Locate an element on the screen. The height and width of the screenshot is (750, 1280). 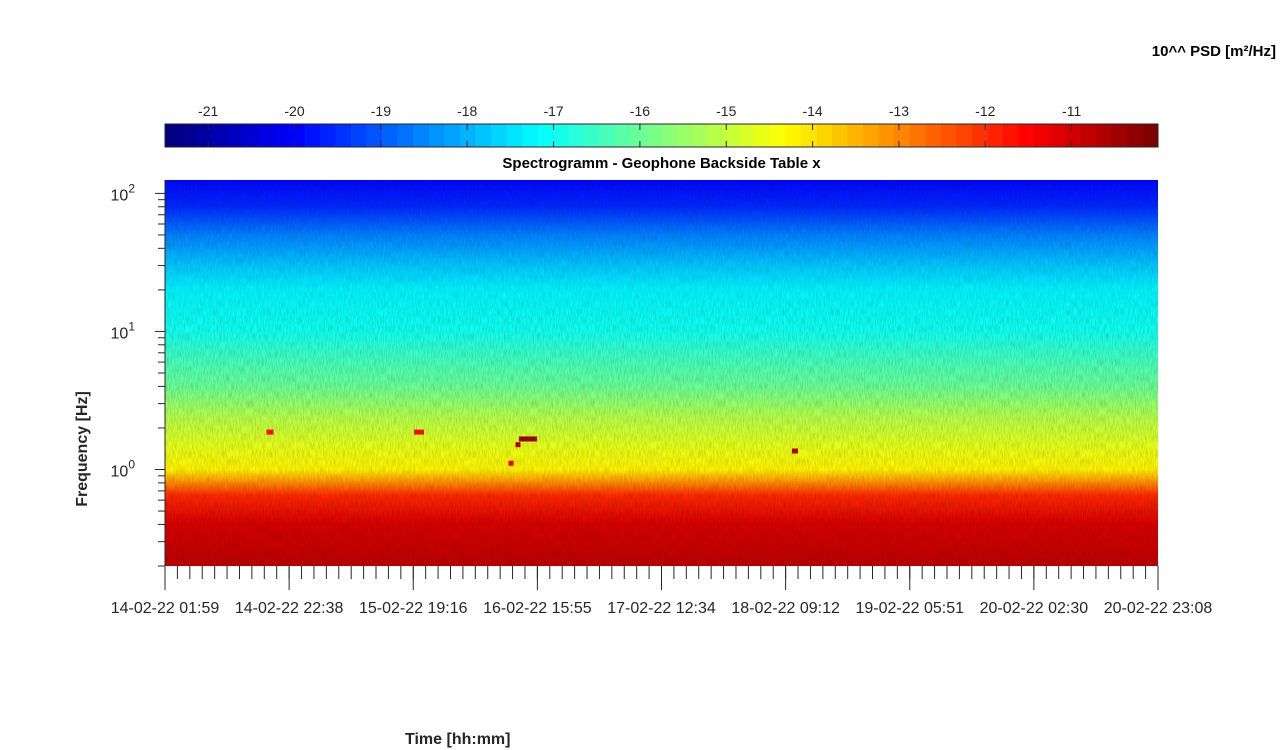
colorbar-tick-label: -13 is located at coordinates (899, 111).